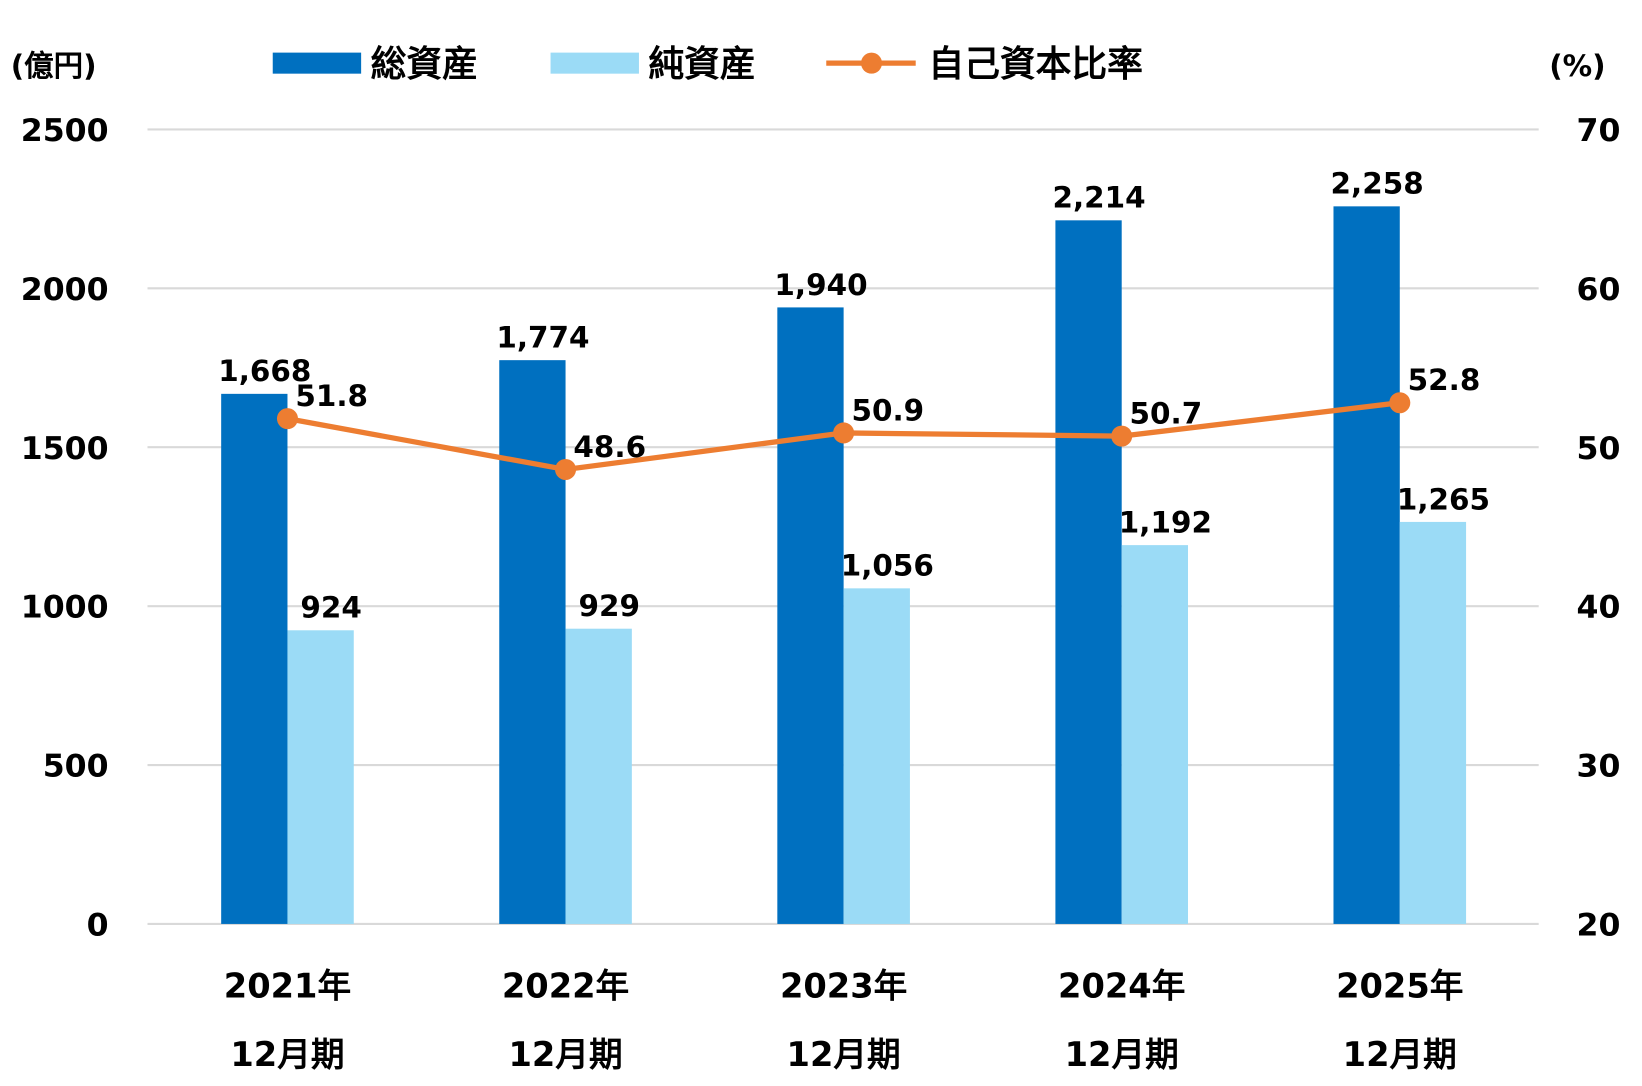 The width and height of the screenshot is (1642, 1086). Describe the element at coordinates (76, 767) in the screenshot. I see `y-tick-label: 500` at that location.